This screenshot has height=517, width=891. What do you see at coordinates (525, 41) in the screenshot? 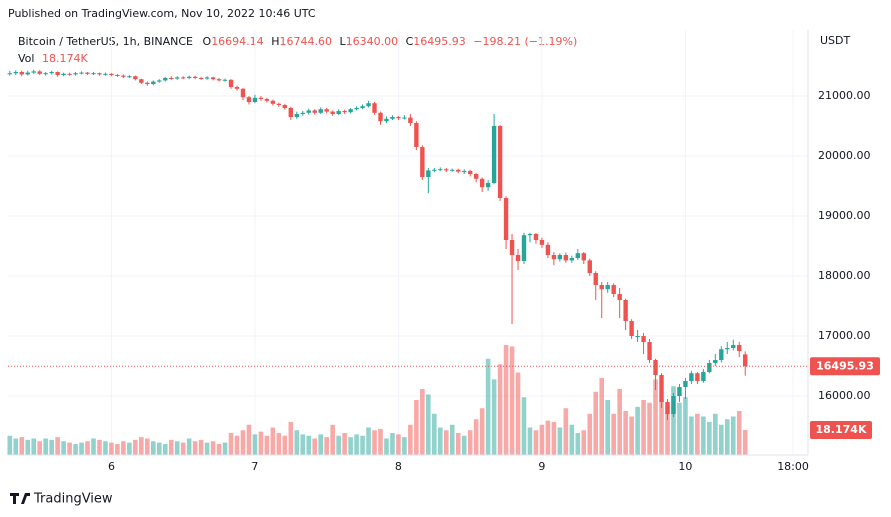
I see `change-value: −198.21 (−1.19%)` at bounding box center [525, 41].